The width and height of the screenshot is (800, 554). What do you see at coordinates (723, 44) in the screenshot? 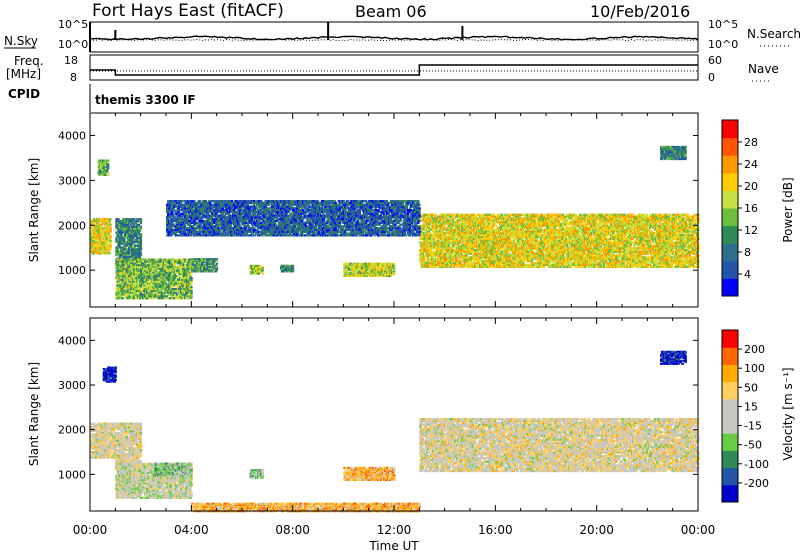
I see `nsearch-tick-bottom: 10^0` at bounding box center [723, 44].